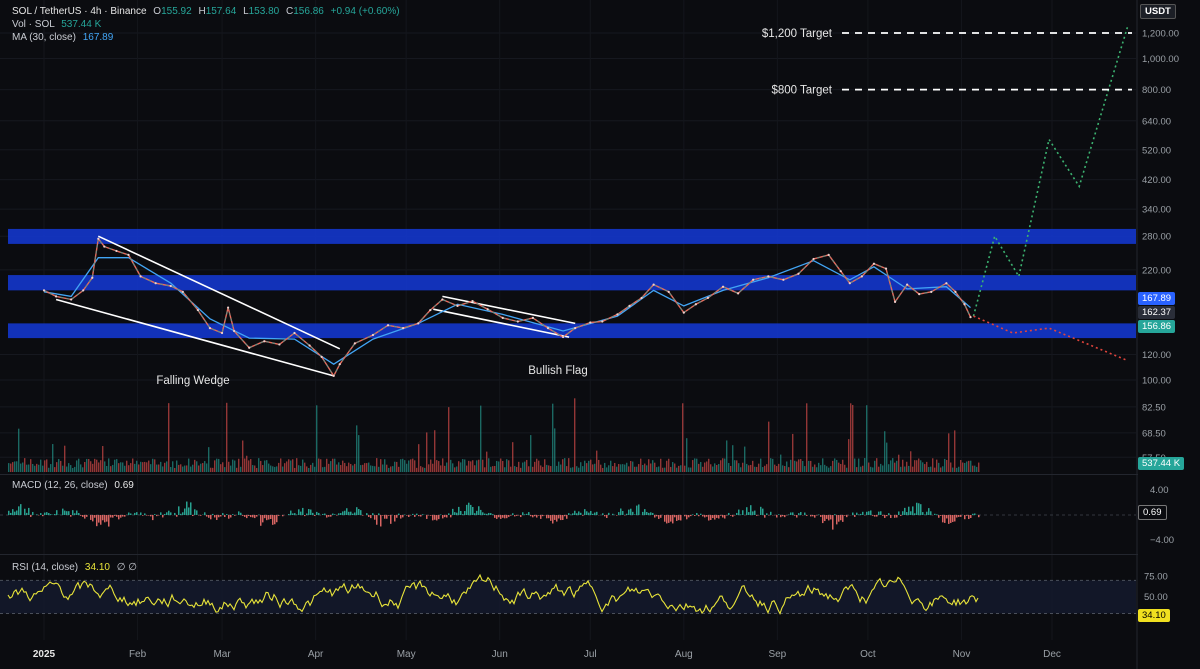 This screenshot has width=1200, height=669. I want to click on volume-legend: Vol · SOL 537.44 K, so click(56, 24).